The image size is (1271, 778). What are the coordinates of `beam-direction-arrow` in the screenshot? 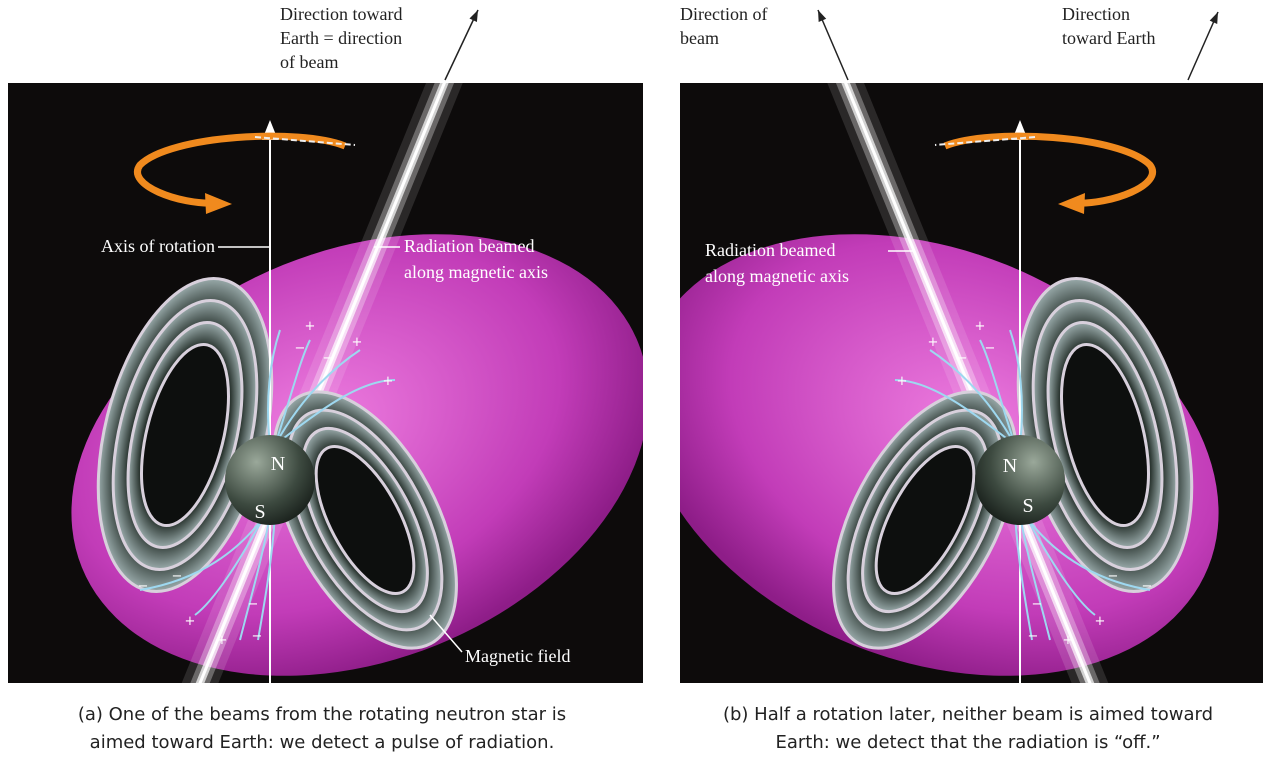 It's located at (833, 45).